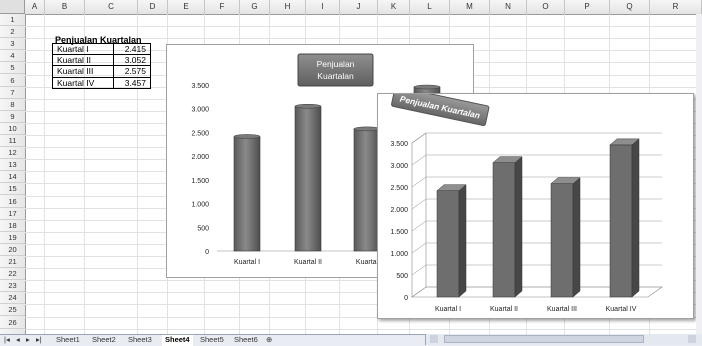 The width and height of the screenshot is (702, 346). Describe the element at coordinates (12, 238) in the screenshot. I see `row-header-19: 19` at that location.